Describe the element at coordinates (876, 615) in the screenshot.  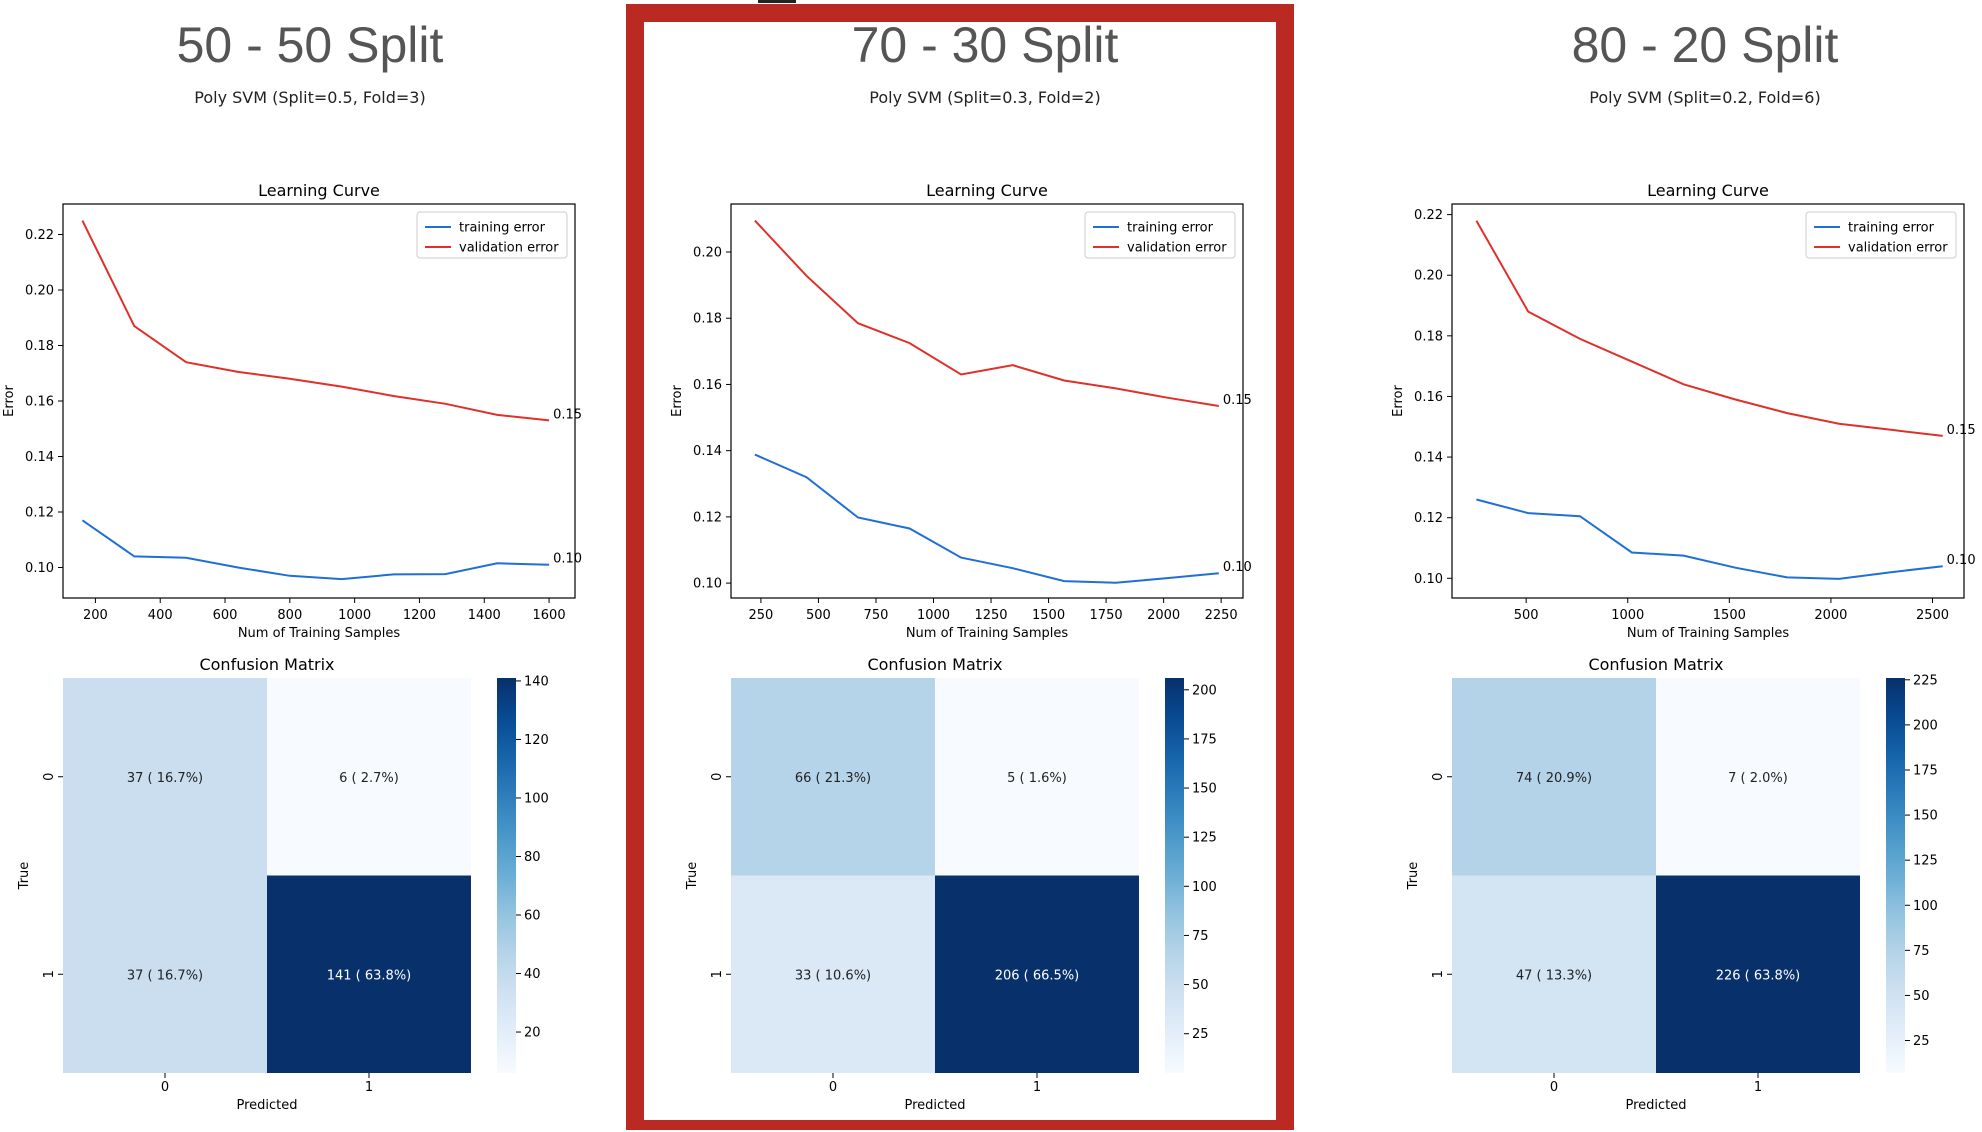
I see `x-tick-label: 750` at that location.